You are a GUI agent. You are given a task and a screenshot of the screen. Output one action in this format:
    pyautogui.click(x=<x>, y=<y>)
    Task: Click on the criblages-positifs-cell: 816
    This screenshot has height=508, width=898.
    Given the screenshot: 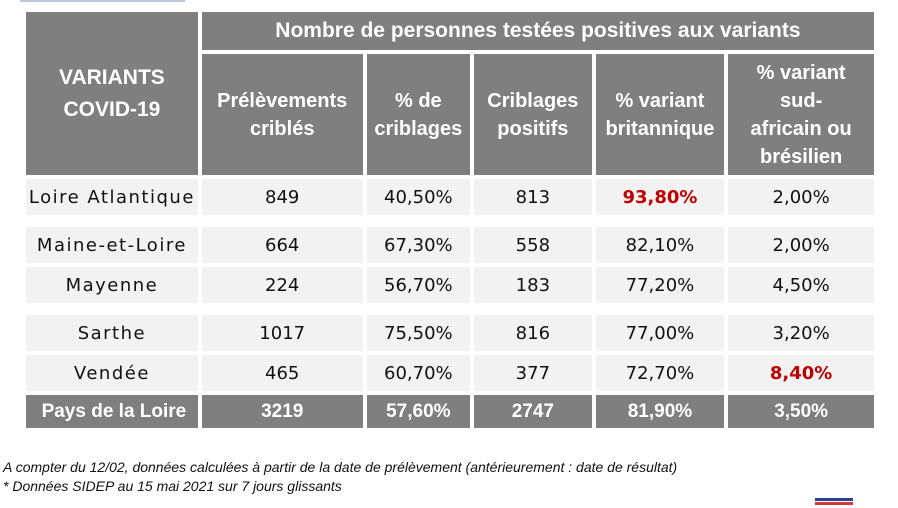 What is the action you would take?
    pyautogui.click(x=533, y=333)
    